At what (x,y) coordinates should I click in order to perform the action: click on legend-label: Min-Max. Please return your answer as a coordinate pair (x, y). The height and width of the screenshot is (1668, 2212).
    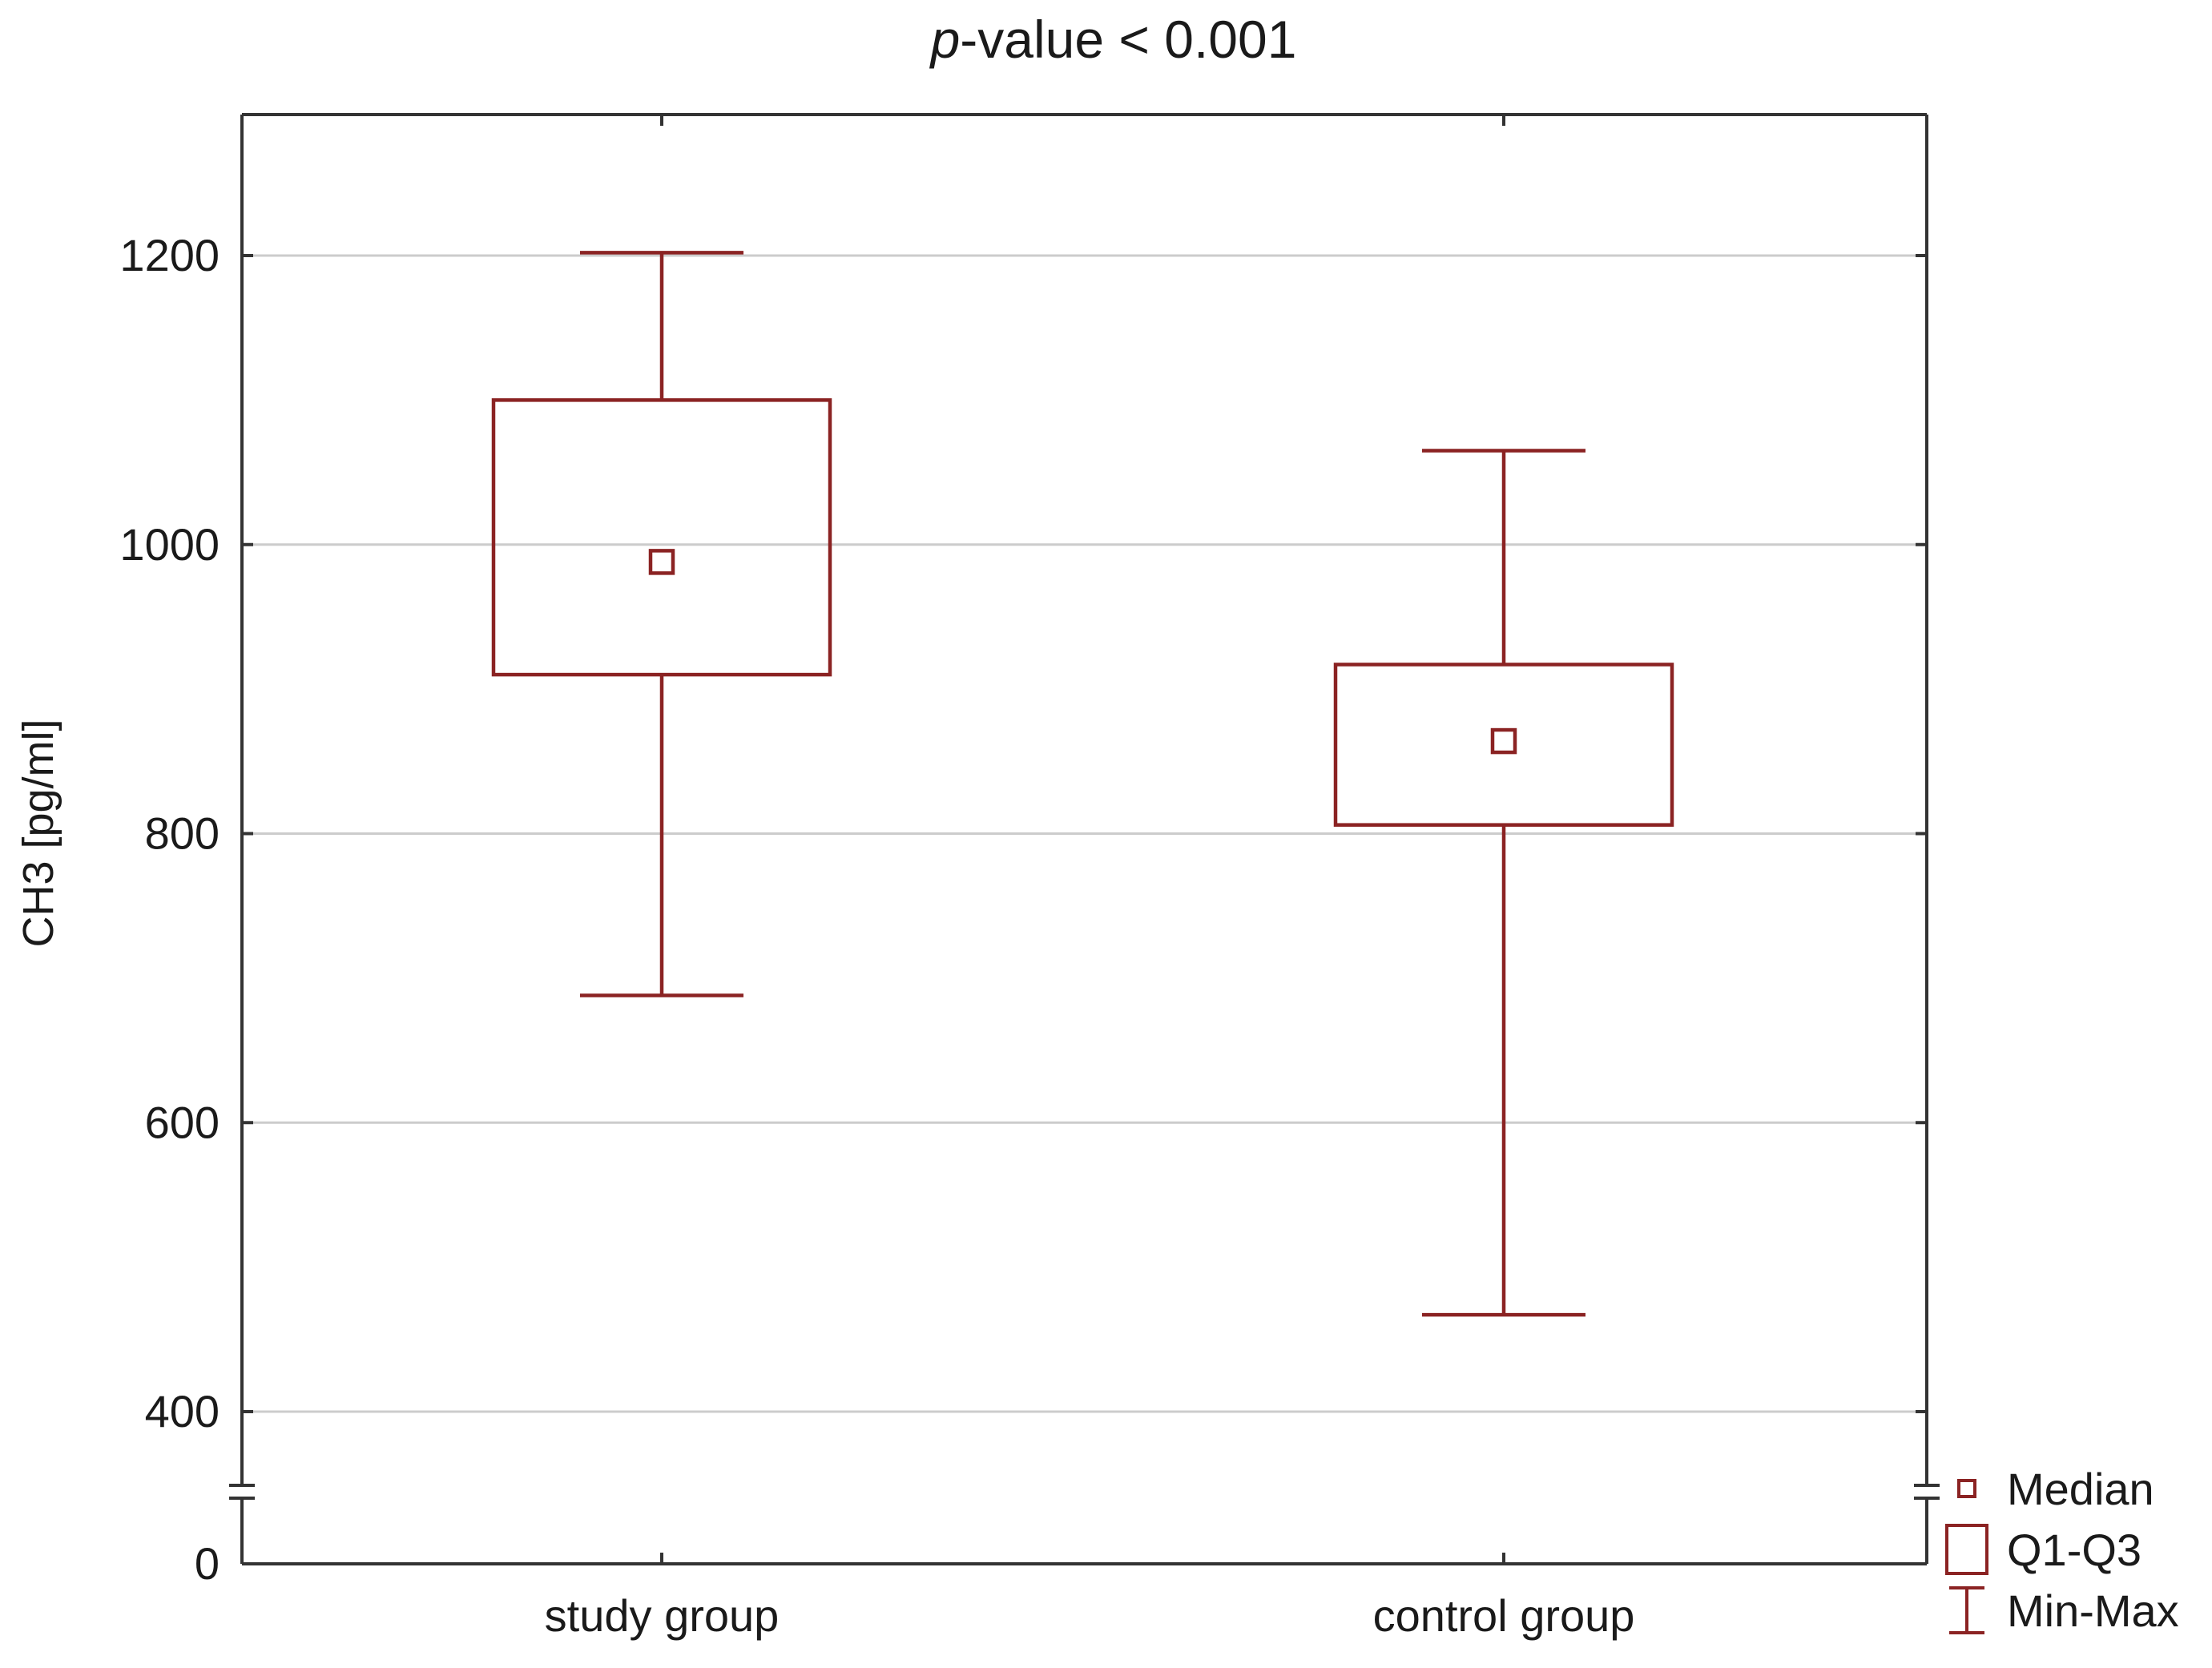
    Looking at the image, I should click on (2093, 1610).